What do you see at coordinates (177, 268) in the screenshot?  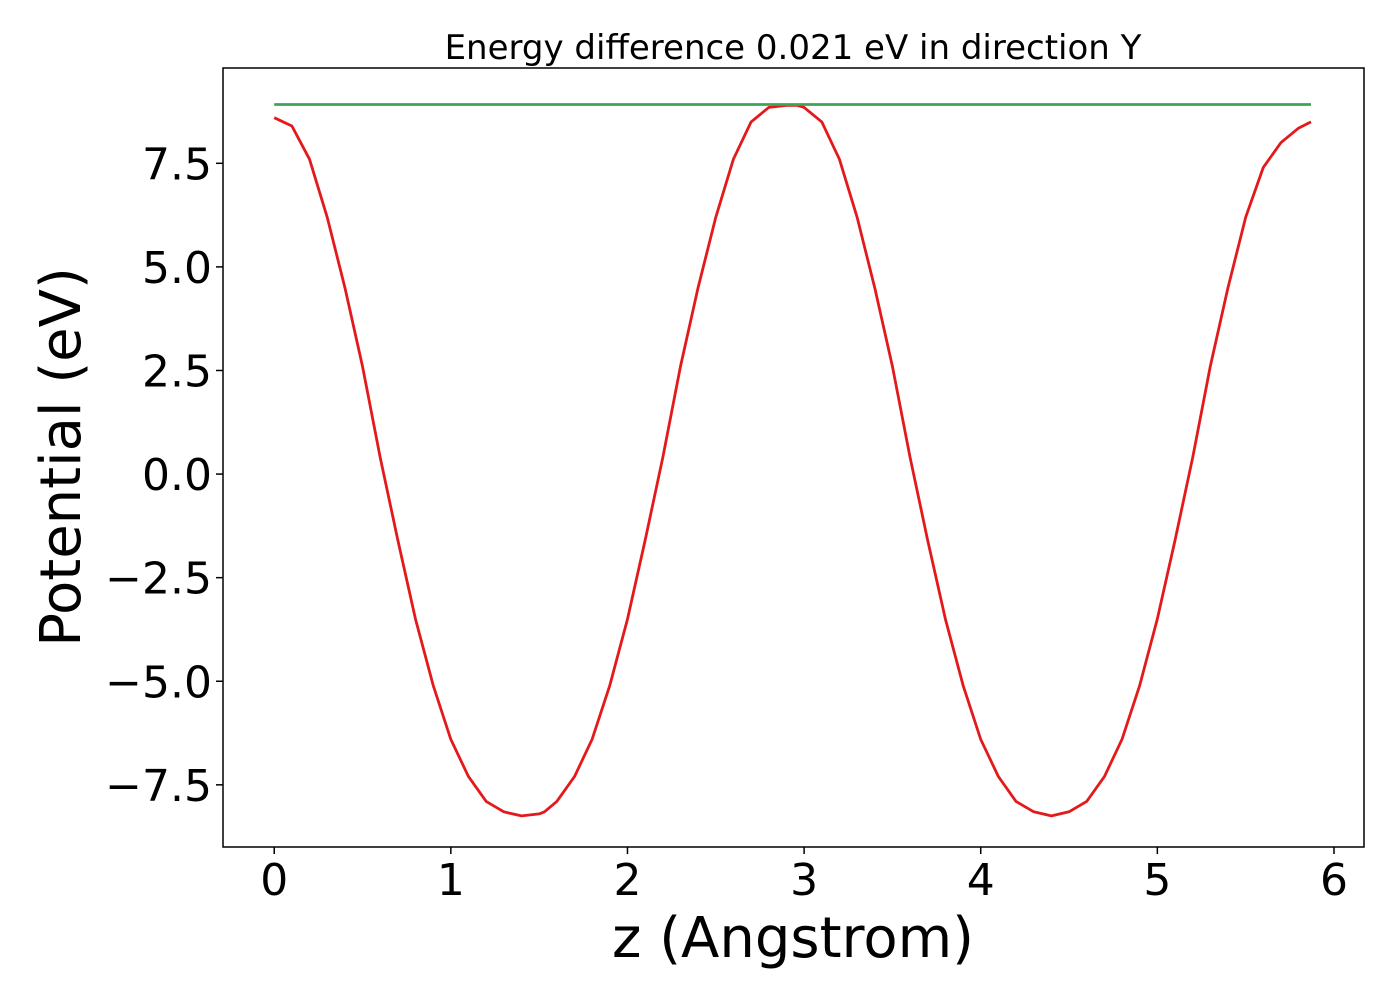 I see `y-tick-label: 5.0` at bounding box center [177, 268].